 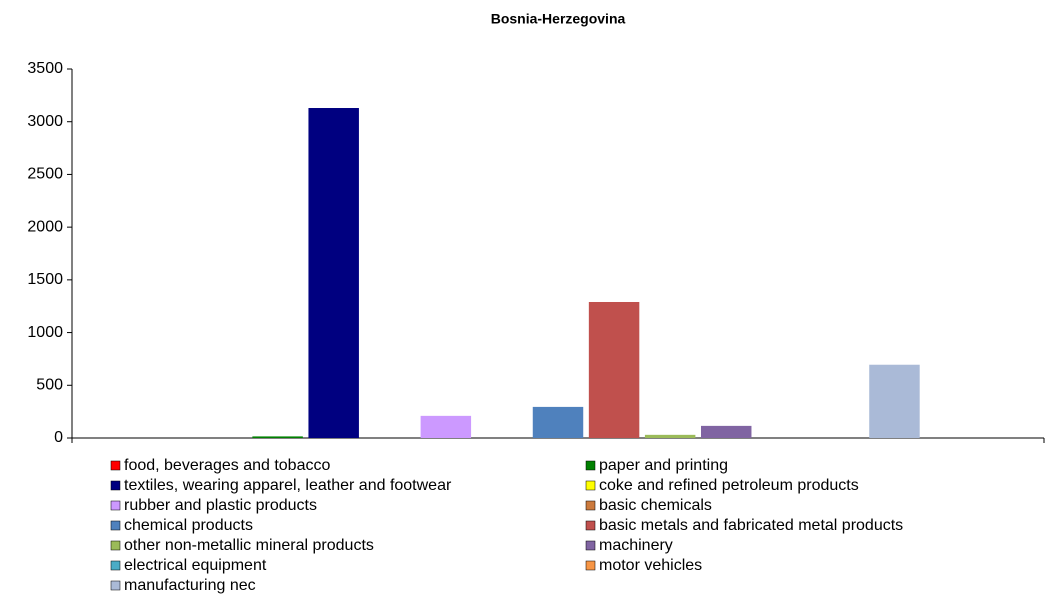 I want to click on legend-label: basic chemicals, so click(x=655, y=505).